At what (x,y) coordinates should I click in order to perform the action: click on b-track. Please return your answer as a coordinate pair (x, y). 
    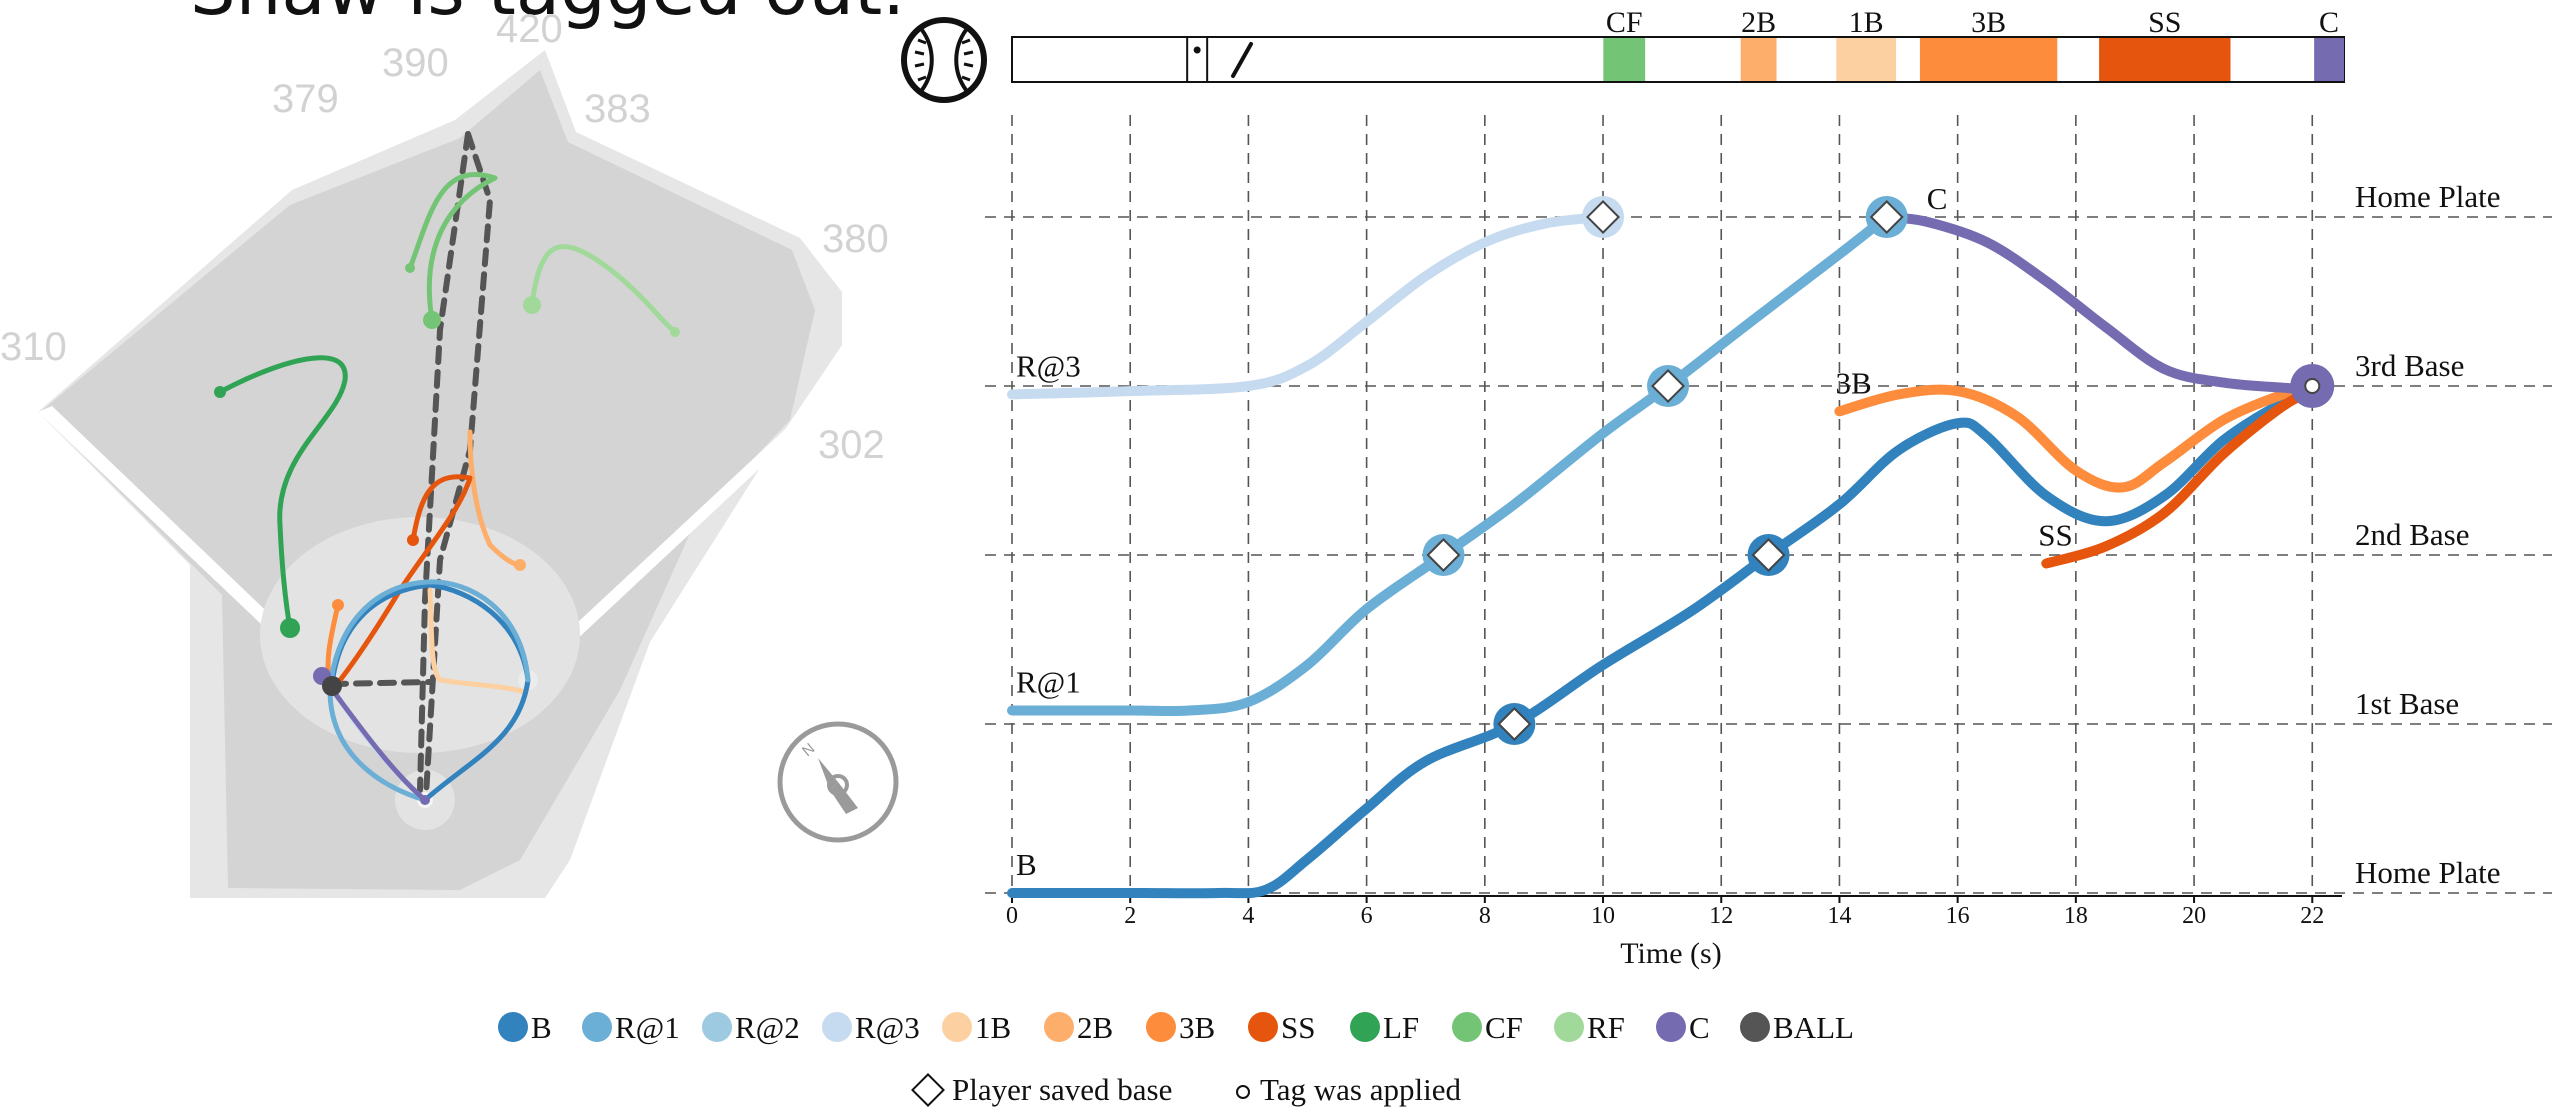
    Looking at the image, I should click on (430, 692).